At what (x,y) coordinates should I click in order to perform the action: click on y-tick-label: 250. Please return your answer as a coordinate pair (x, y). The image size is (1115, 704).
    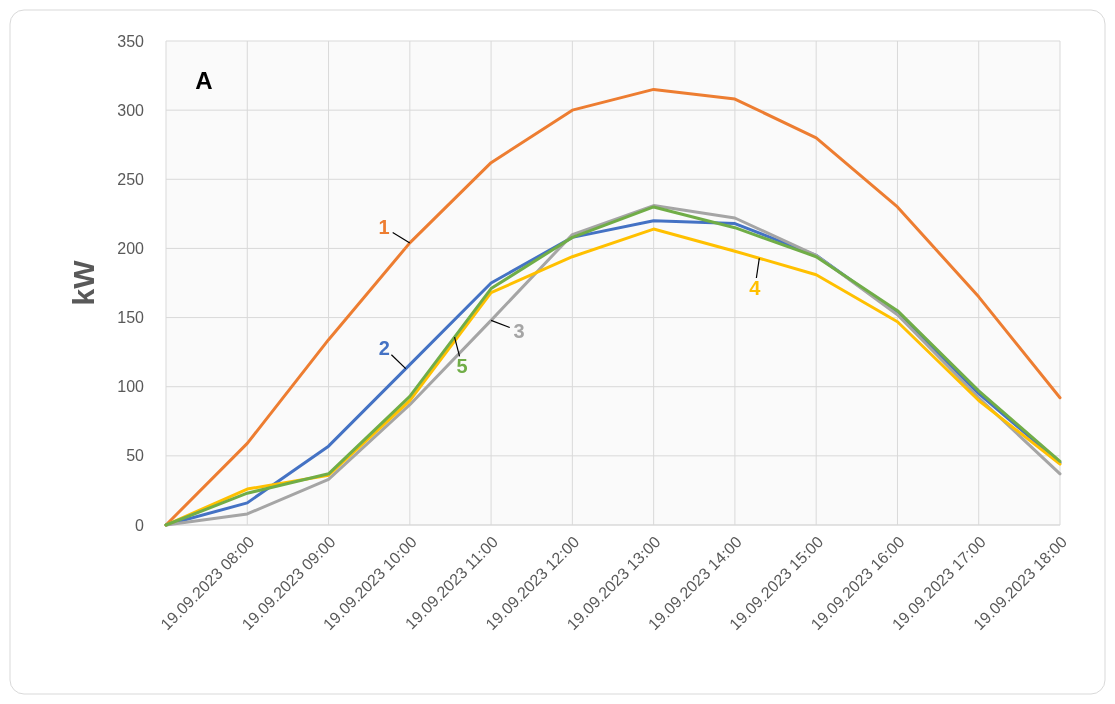
    Looking at the image, I should click on (131, 179).